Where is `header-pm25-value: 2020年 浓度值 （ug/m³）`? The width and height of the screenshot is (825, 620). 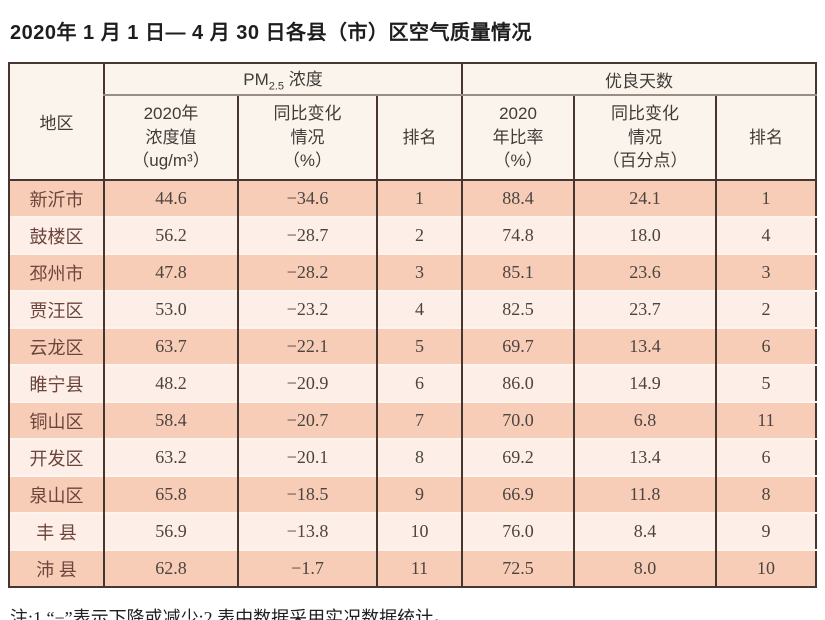 header-pm25-value: 2020年 浓度值 （ug/m³） is located at coordinates (170, 138).